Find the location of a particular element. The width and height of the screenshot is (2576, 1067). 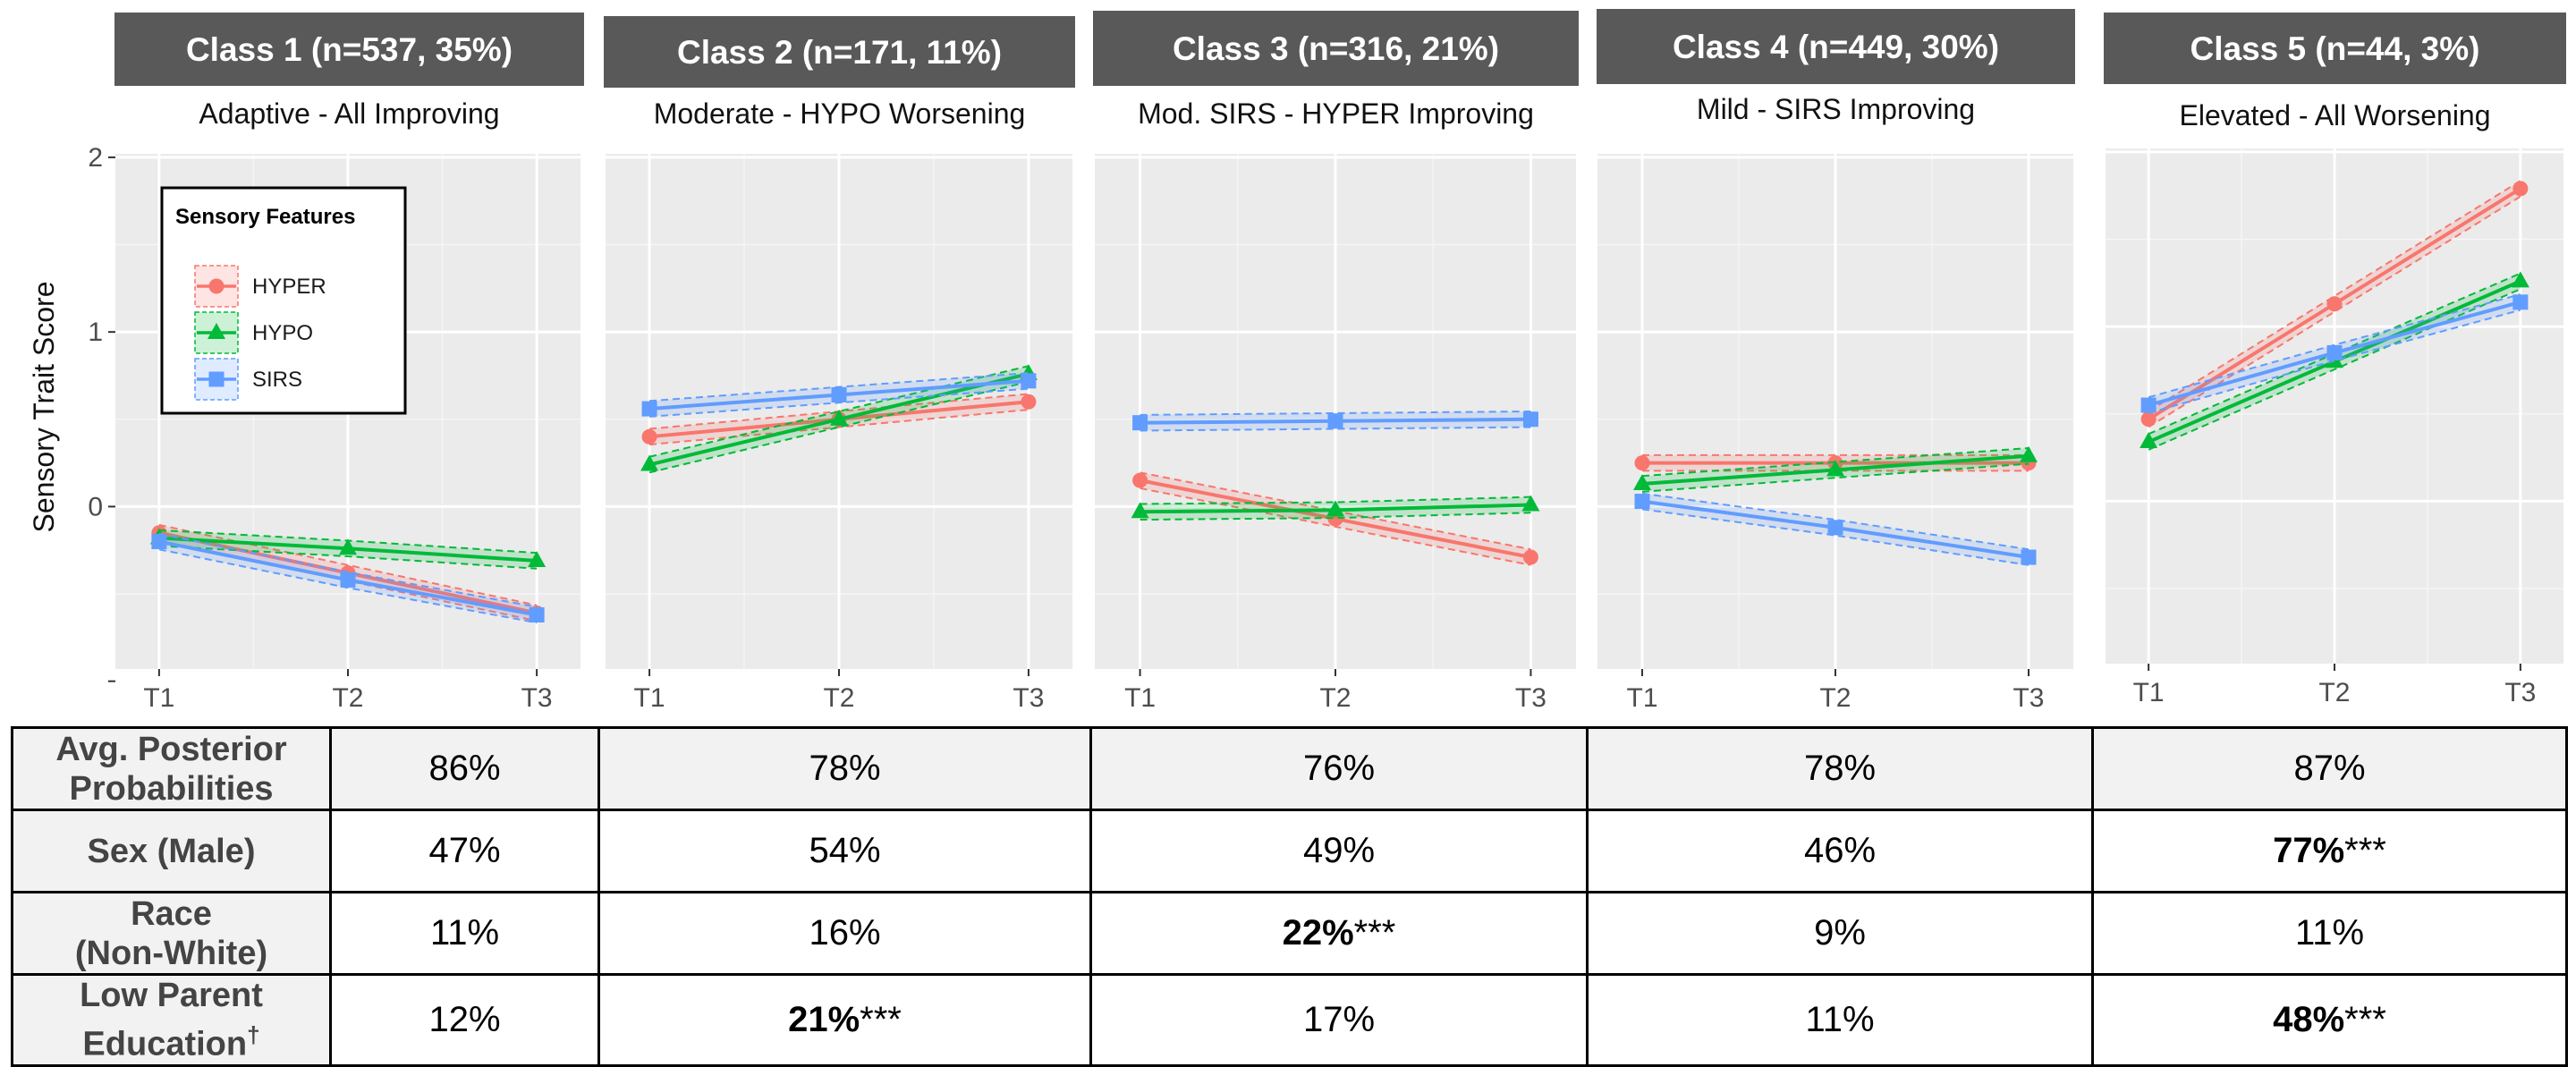

cell-value: 11% is located at coordinates (1840, 1019).